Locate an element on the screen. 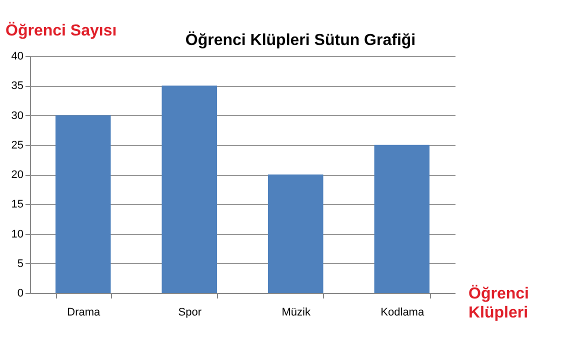 The image size is (580, 339). y-tick-label: 35 is located at coordinates (17, 86).